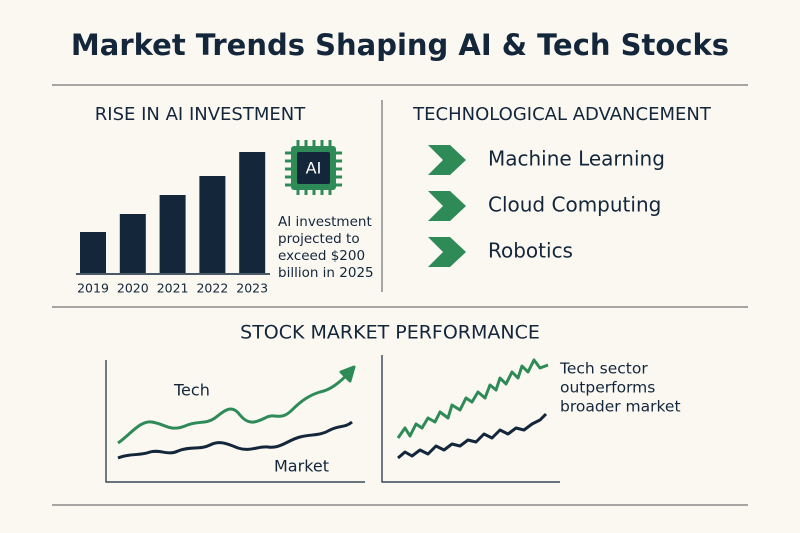  What do you see at coordinates (133, 288) in the screenshot?
I see `x-tick-label: 2020` at bounding box center [133, 288].